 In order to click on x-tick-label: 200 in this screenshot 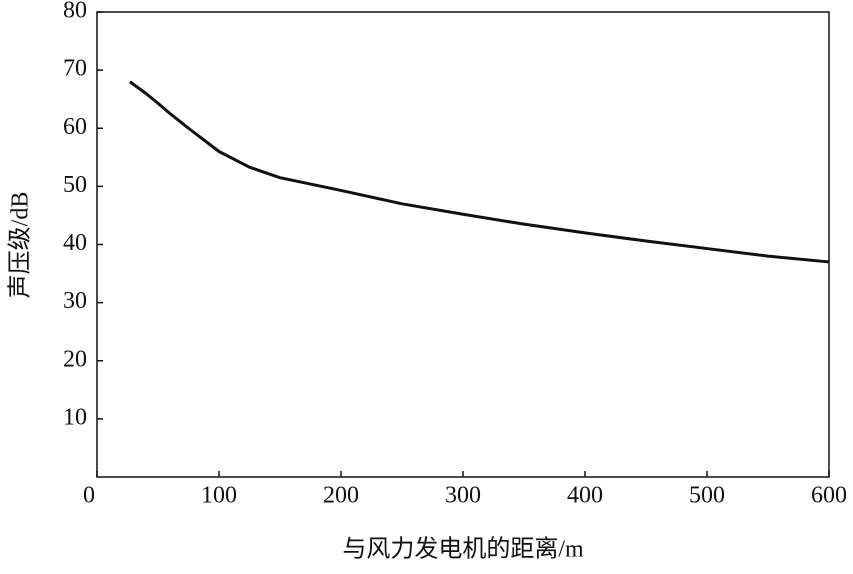, I will do `click(341, 496)`.